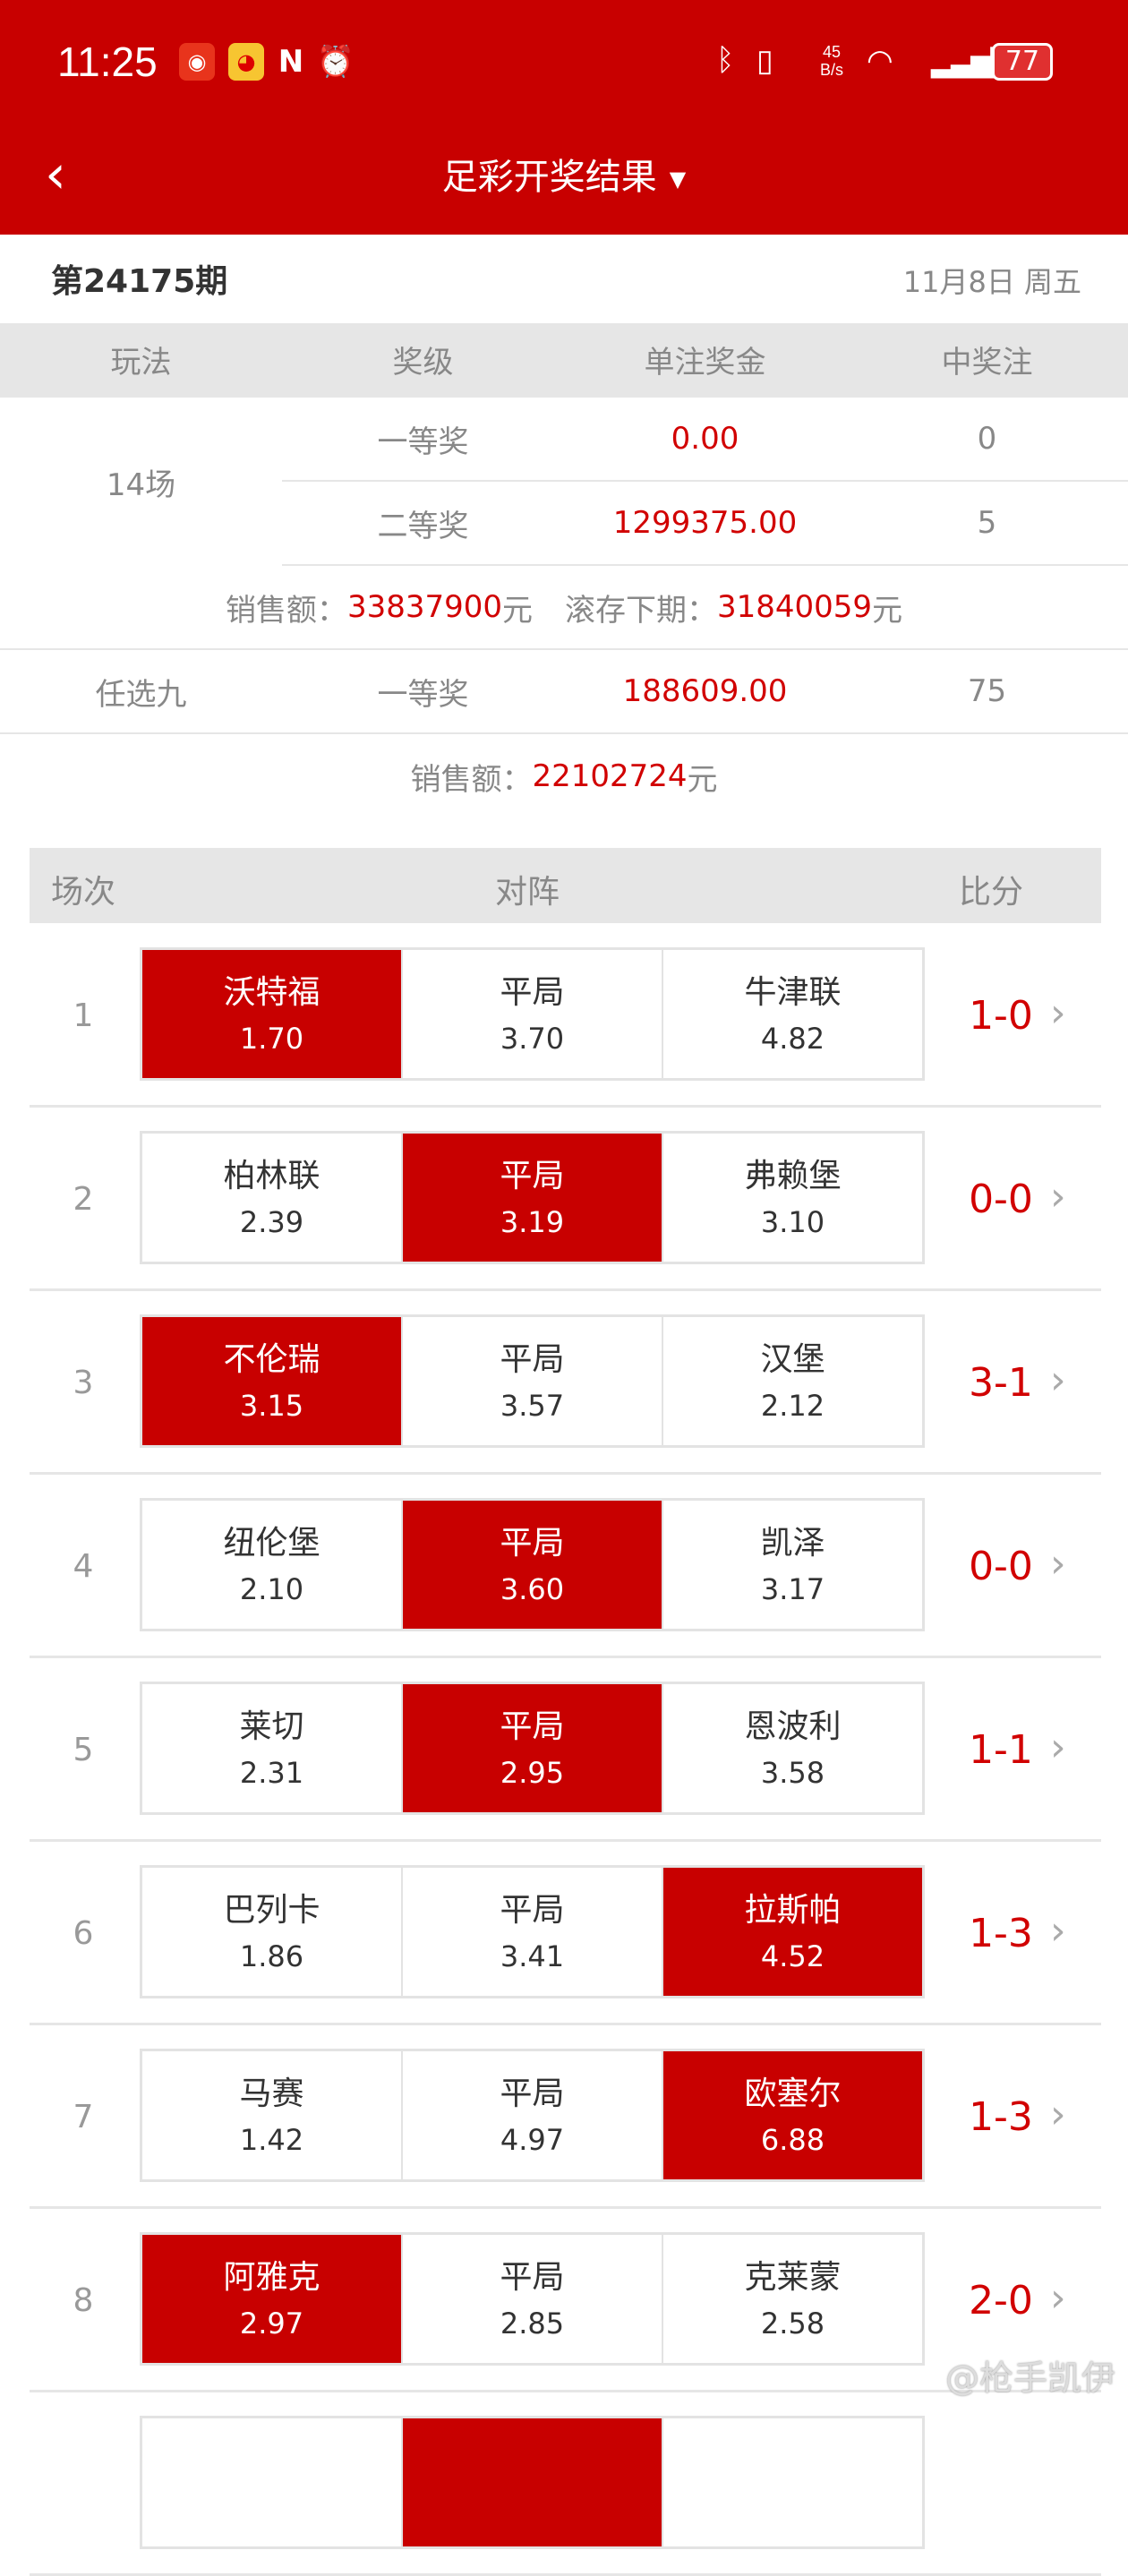 The image size is (1128, 2576). Describe the element at coordinates (792, 1198) in the screenshot. I see `bet-option-away: 弗赖堡 3.10` at that location.